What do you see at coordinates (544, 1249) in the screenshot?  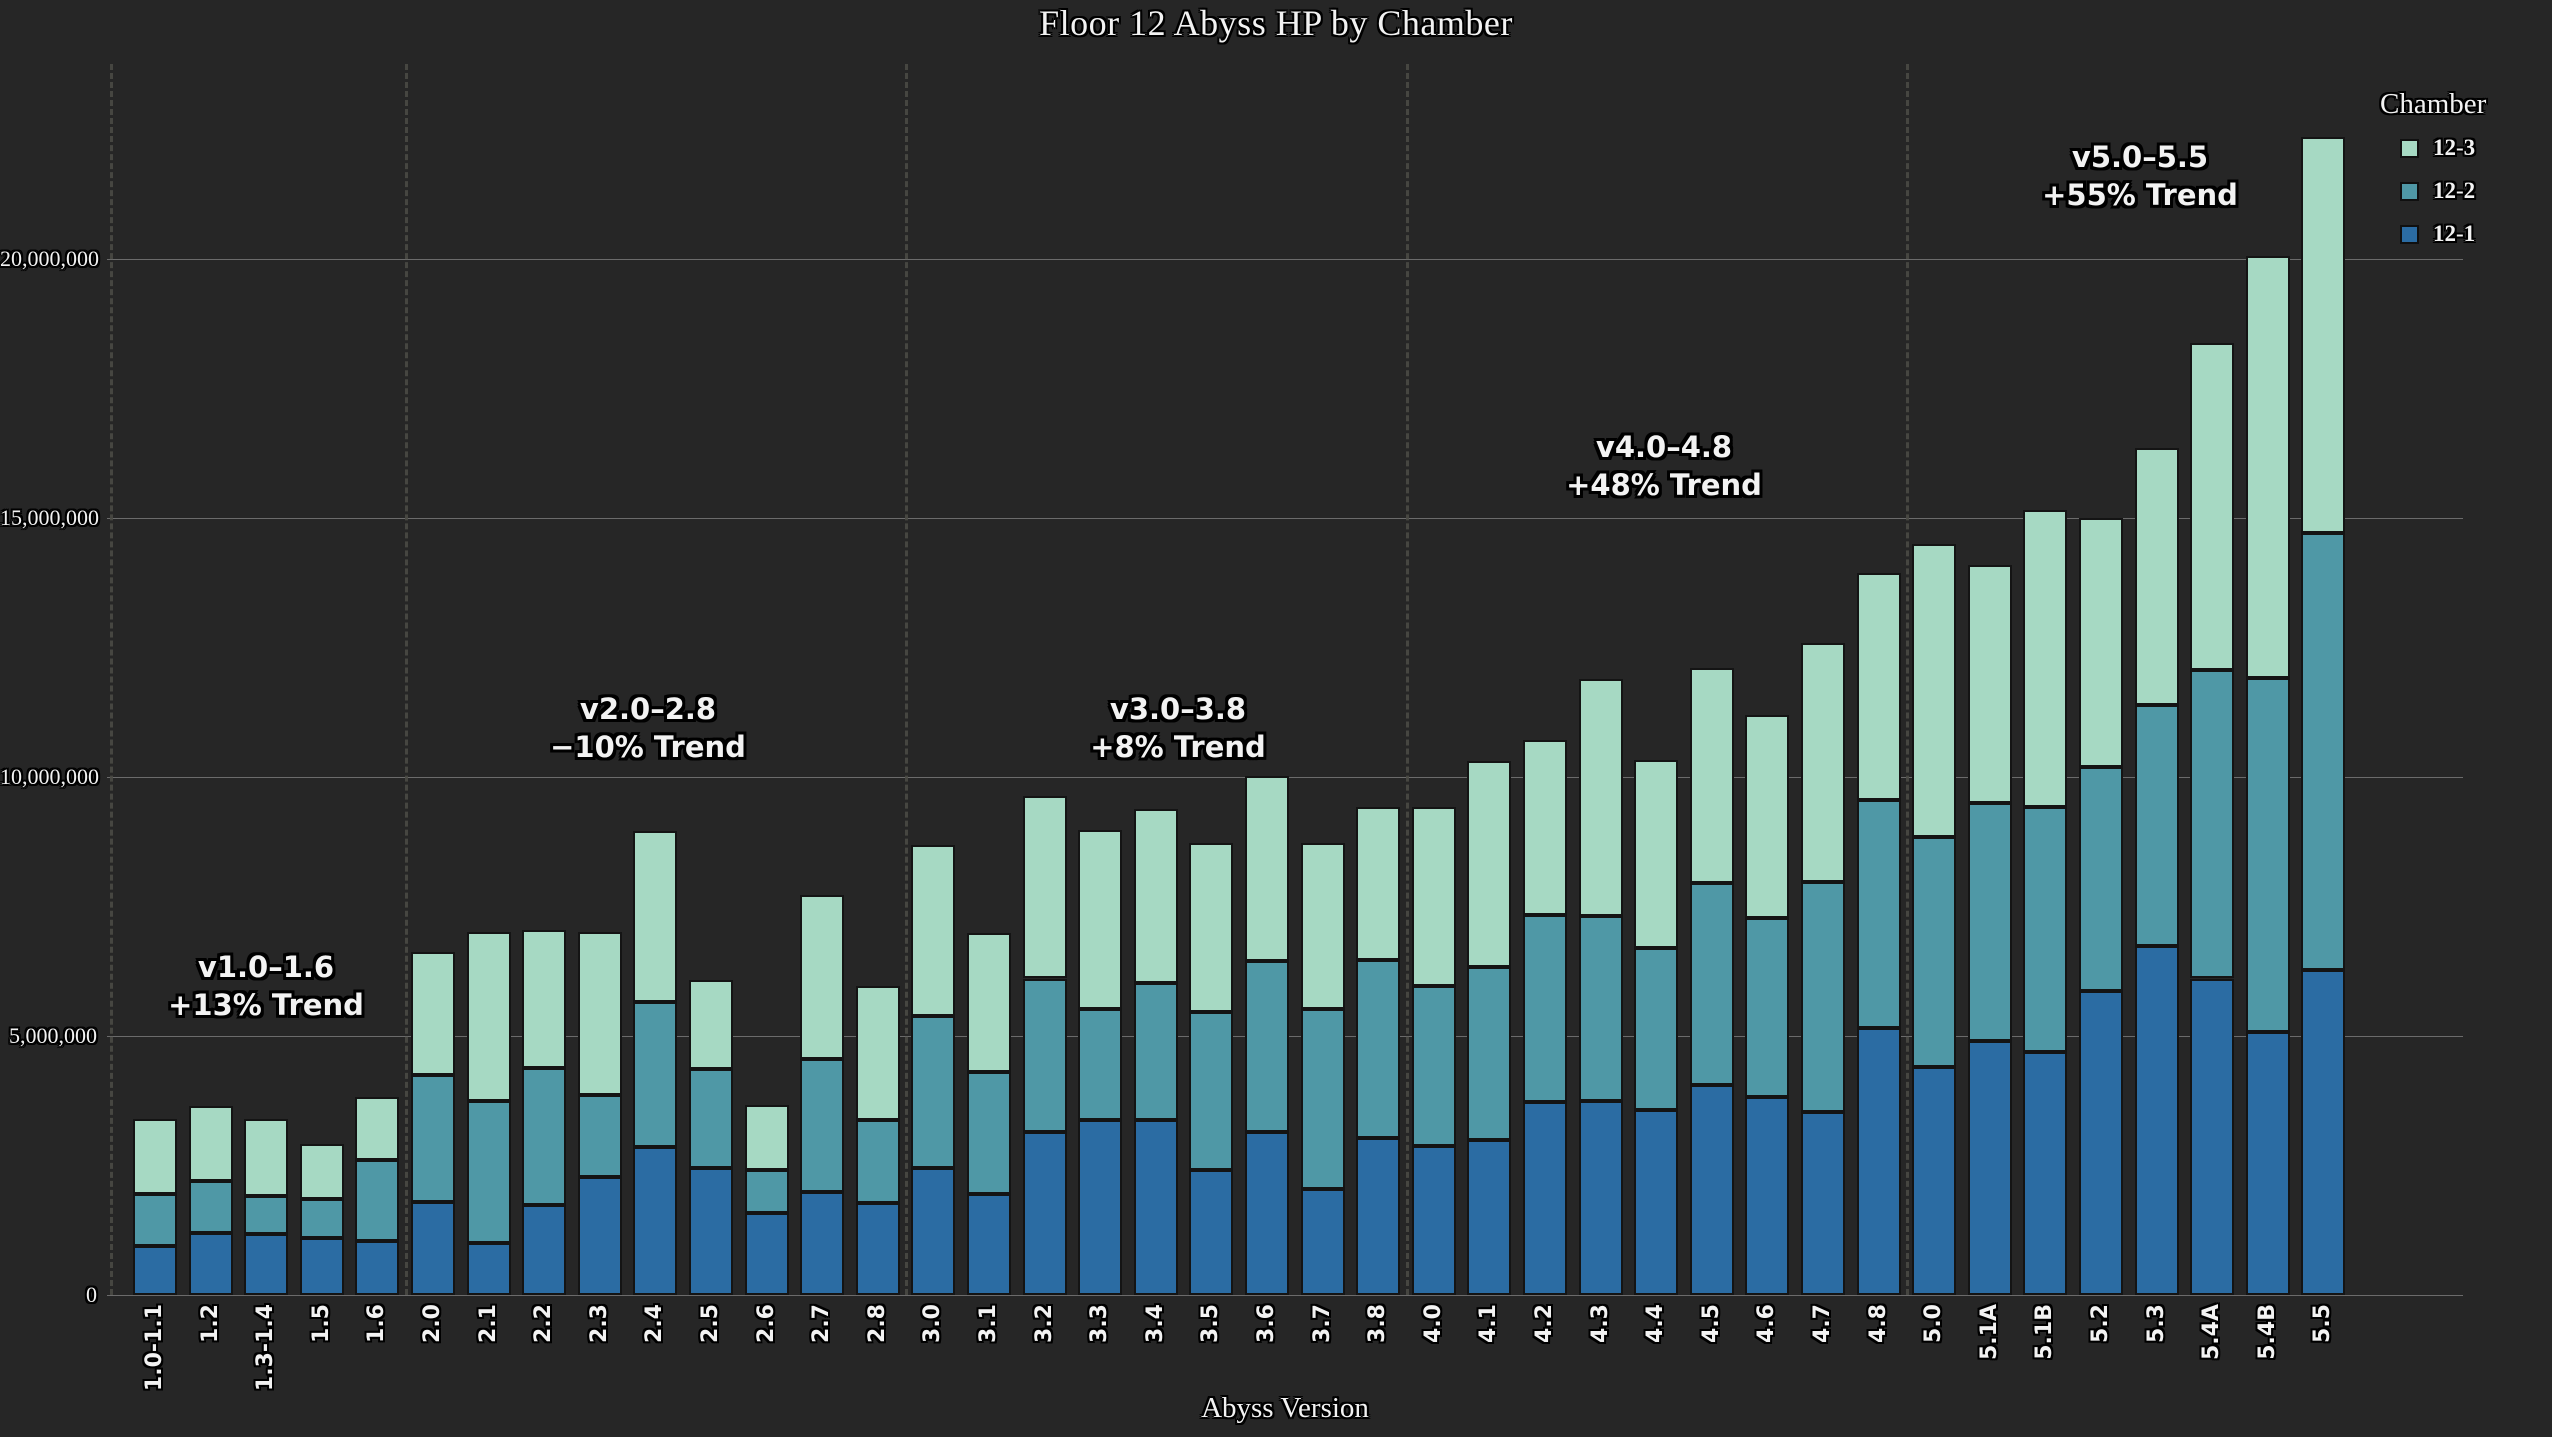 I see `bar-segment-12-1-2.2` at bounding box center [544, 1249].